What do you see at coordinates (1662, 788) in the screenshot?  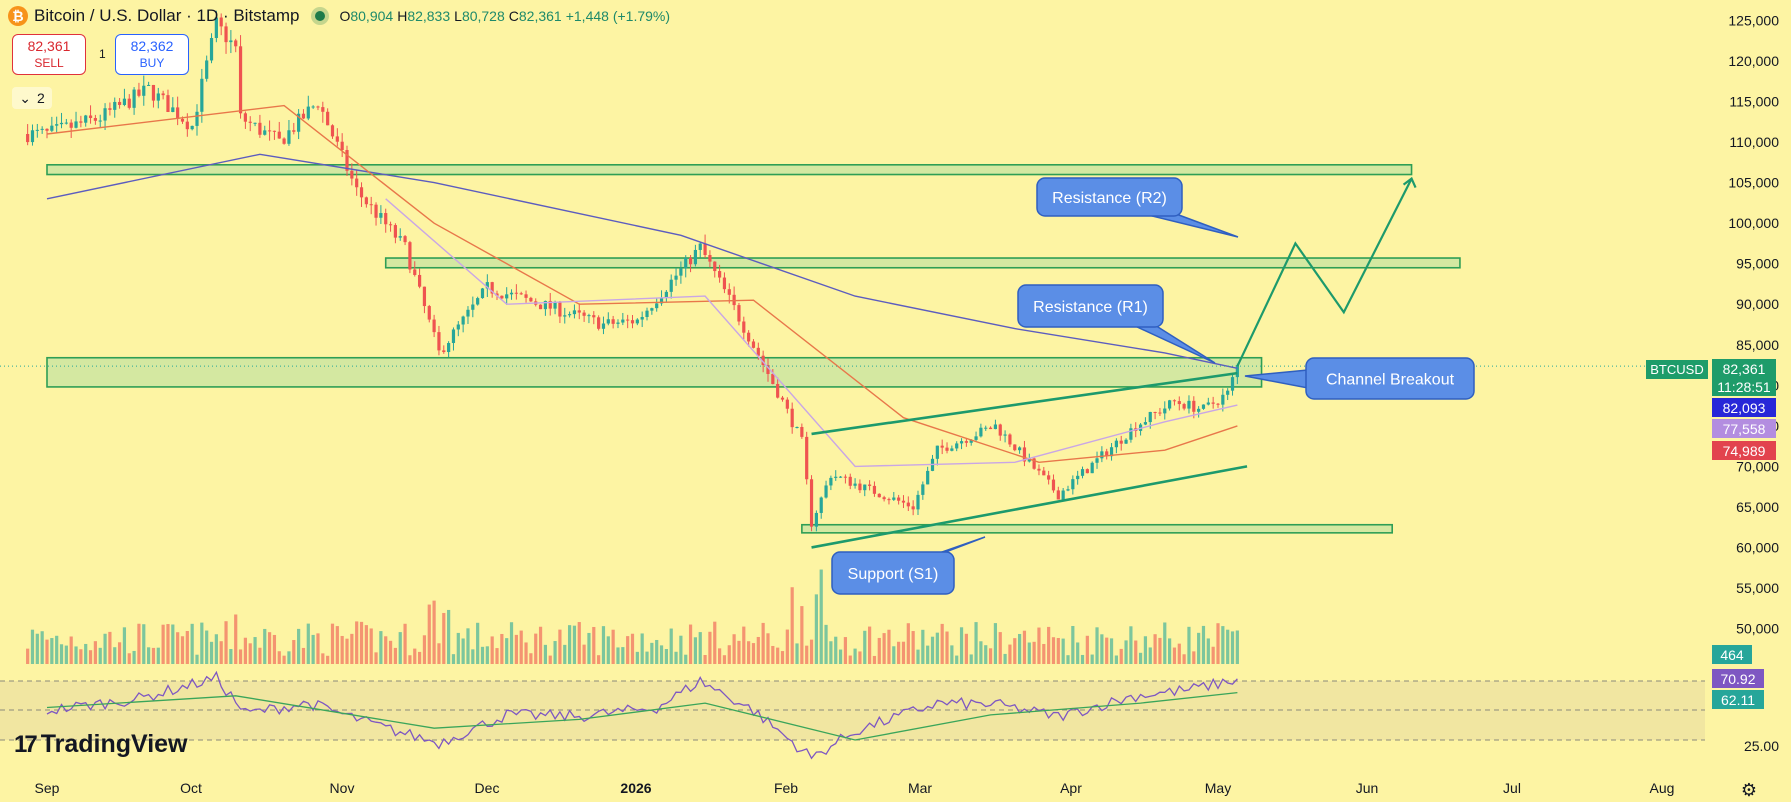 I see `x-tick-label: Aug` at bounding box center [1662, 788].